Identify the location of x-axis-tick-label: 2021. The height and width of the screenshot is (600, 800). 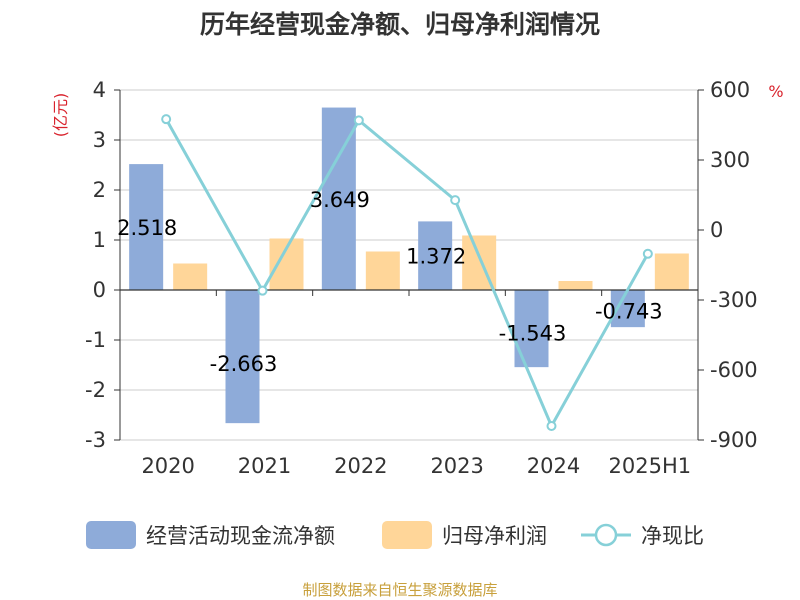
(264, 466).